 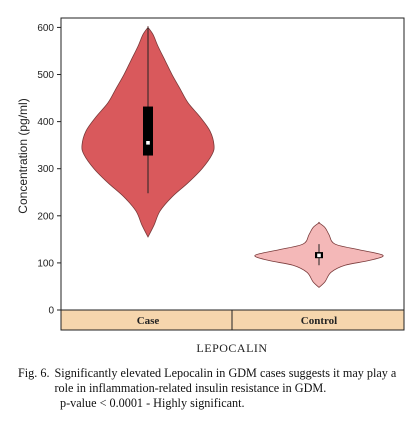 I want to click on figure-label: Fig. 6., so click(x=34, y=373).